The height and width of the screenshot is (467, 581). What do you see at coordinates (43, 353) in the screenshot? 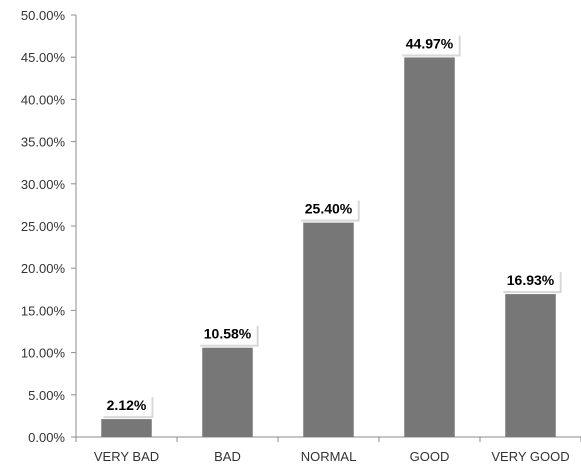
I see `y-tick-label: 10.00%` at bounding box center [43, 353].